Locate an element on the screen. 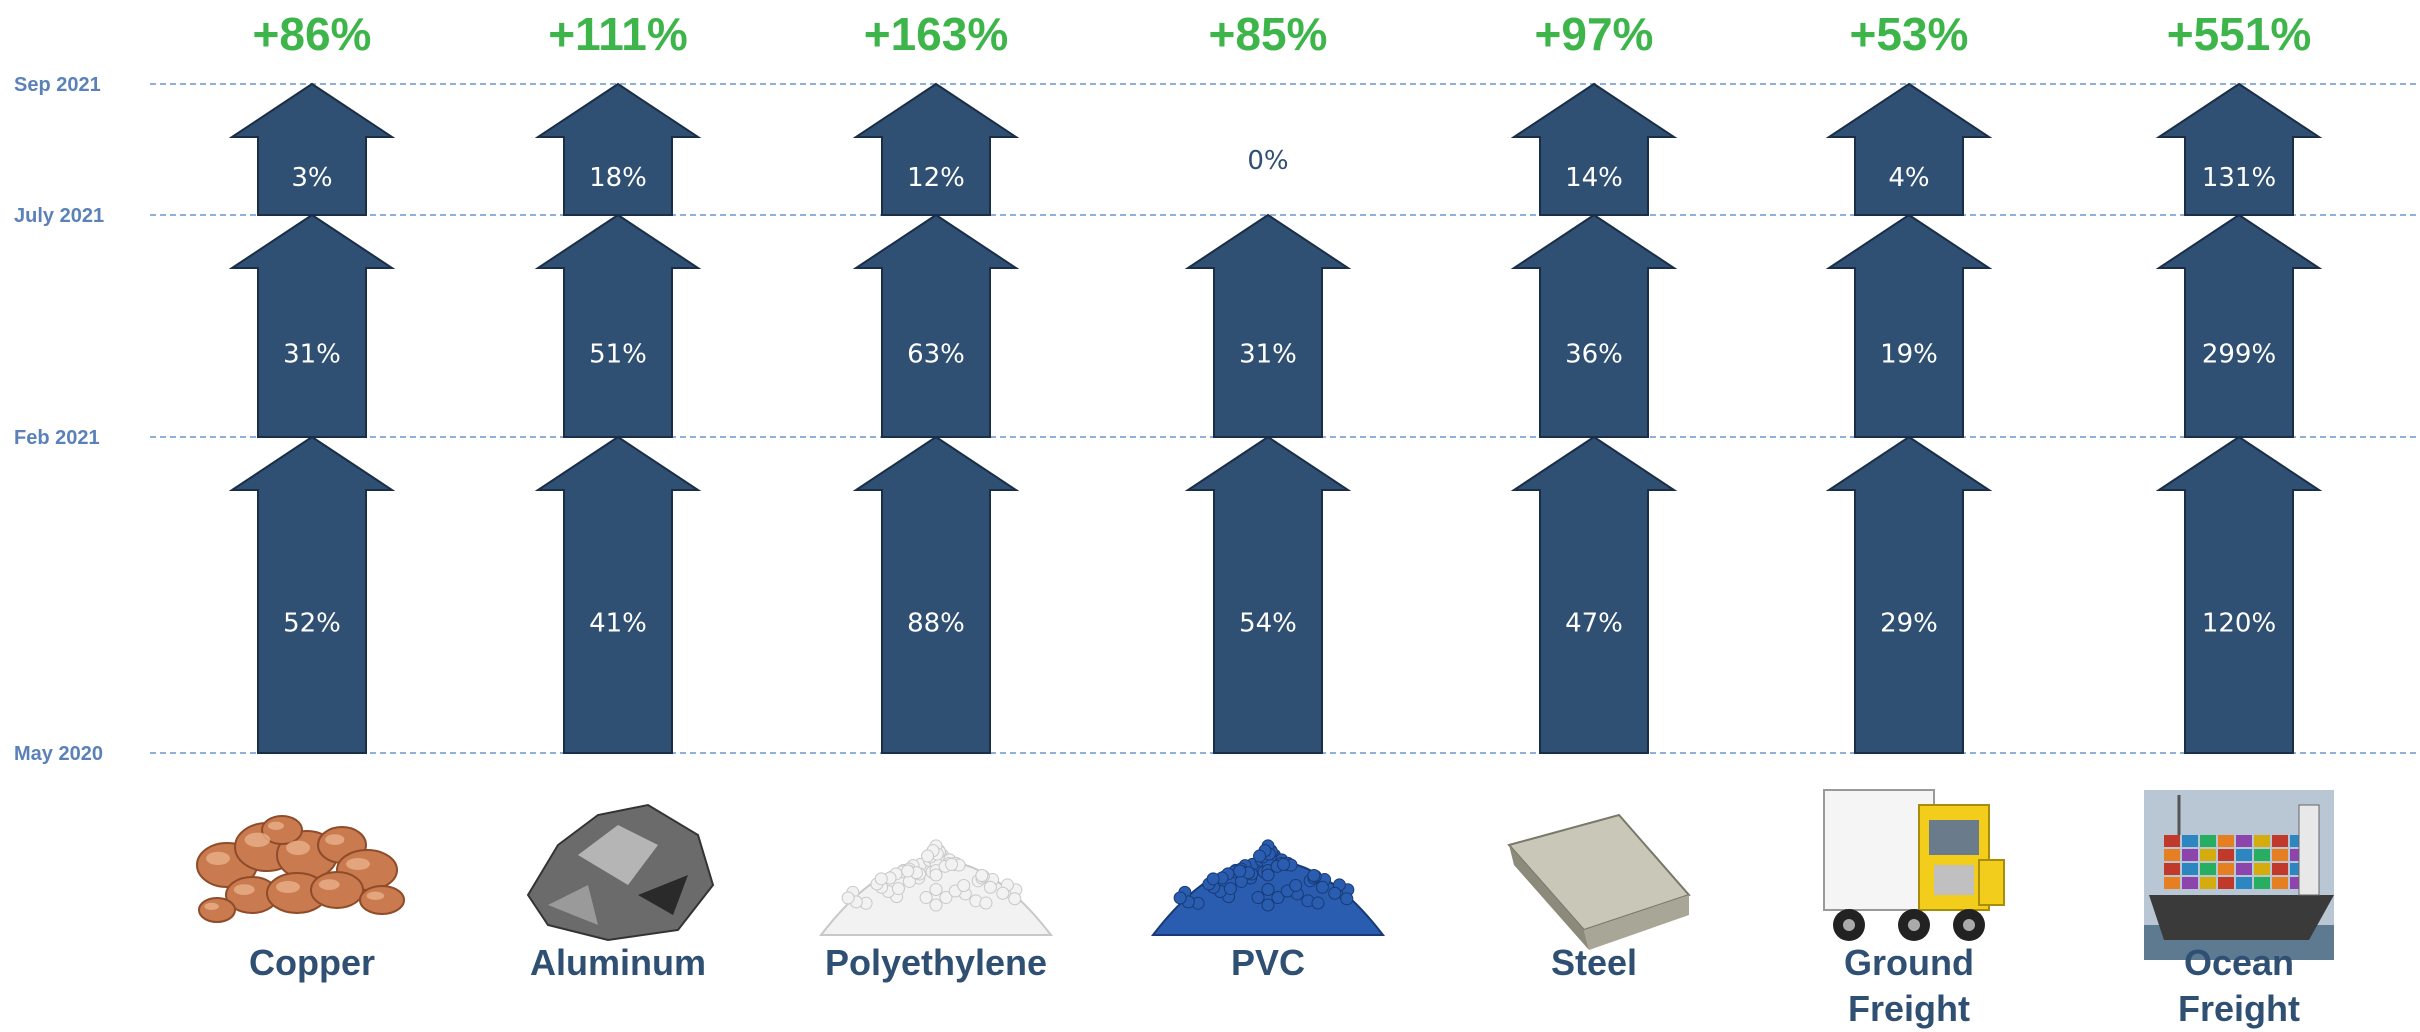 The height and width of the screenshot is (1032, 2420). category-arrow-group: 47% 36% 14% +97% is located at coordinates (1594, 381).